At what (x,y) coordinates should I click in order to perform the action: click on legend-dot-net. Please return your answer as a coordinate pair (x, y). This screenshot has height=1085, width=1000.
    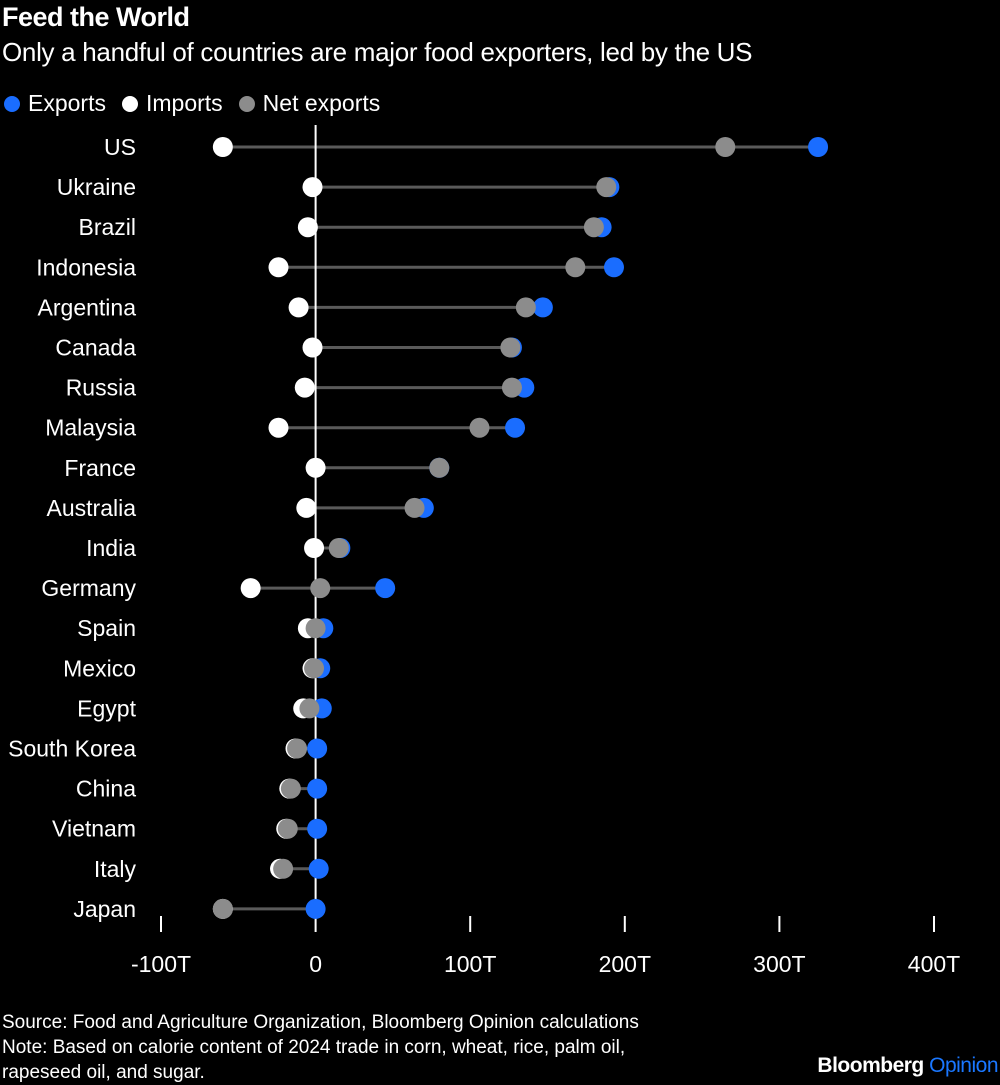
    Looking at the image, I should click on (246, 103).